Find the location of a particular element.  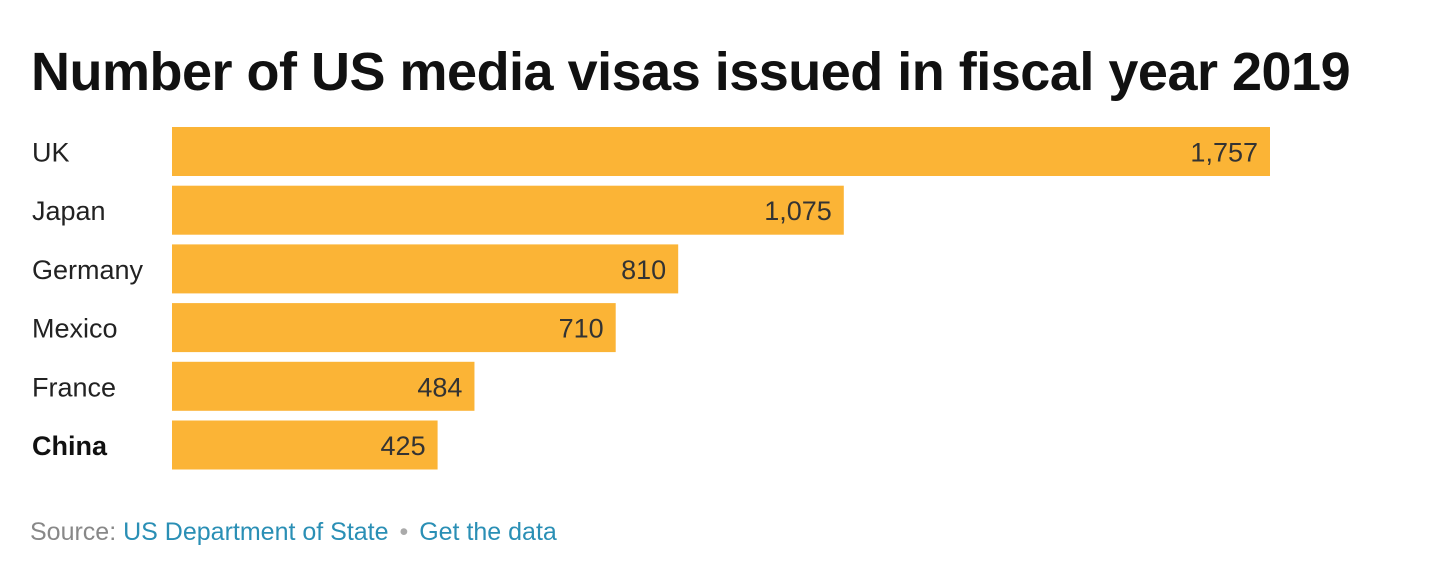

bar-japan is located at coordinates (508, 210).